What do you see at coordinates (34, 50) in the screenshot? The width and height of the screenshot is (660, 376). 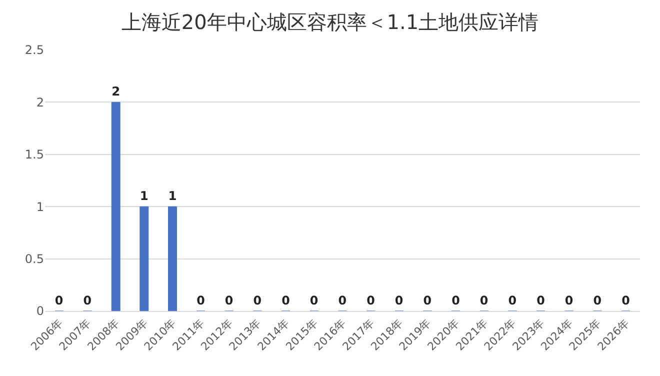 I see `y-tick-label: 2.5` at bounding box center [34, 50].